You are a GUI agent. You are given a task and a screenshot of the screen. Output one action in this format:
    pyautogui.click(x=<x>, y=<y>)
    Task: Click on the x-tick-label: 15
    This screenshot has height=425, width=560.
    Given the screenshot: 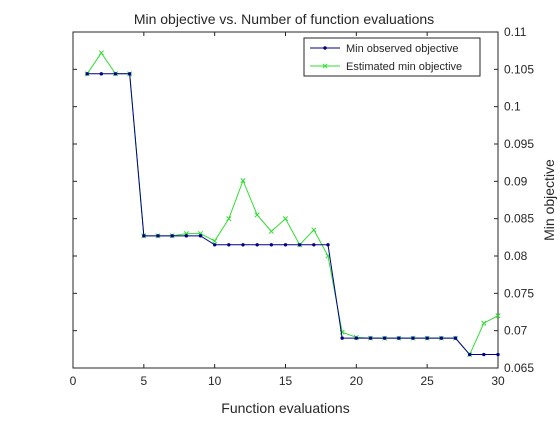 What is the action you would take?
    pyautogui.click(x=286, y=381)
    